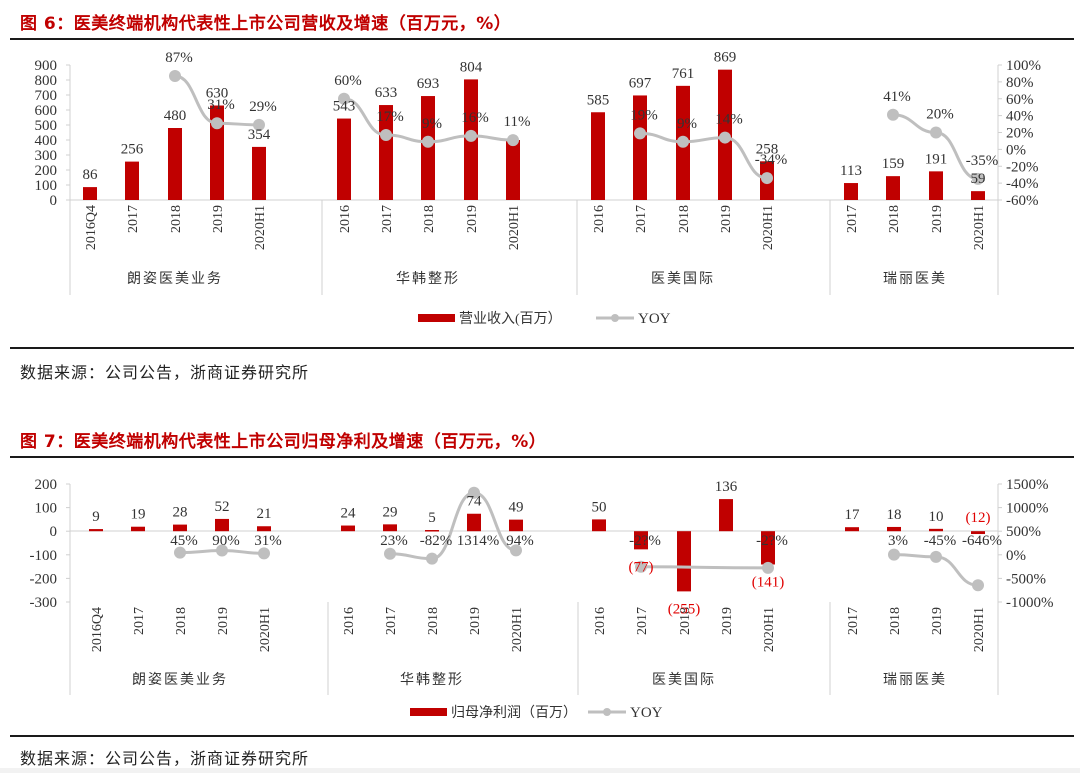 The height and width of the screenshot is (773, 1080). What do you see at coordinates (598, 100) in the screenshot?
I see `svg-text: 585` at bounding box center [598, 100].